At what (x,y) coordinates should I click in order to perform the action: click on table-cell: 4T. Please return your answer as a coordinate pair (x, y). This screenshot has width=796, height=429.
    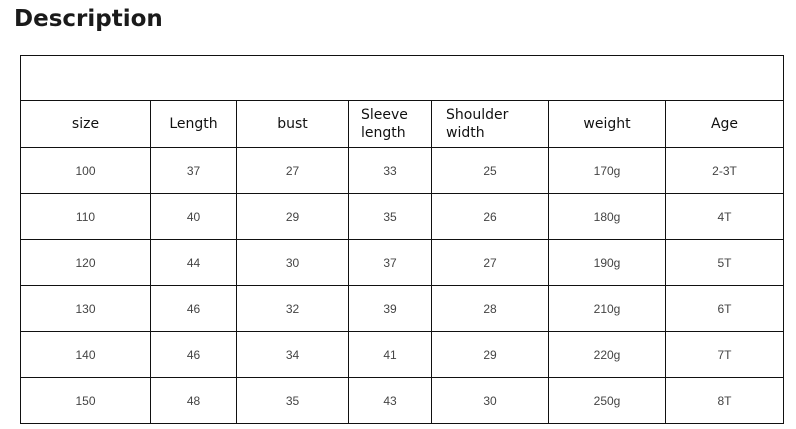
    Looking at the image, I should click on (724, 216).